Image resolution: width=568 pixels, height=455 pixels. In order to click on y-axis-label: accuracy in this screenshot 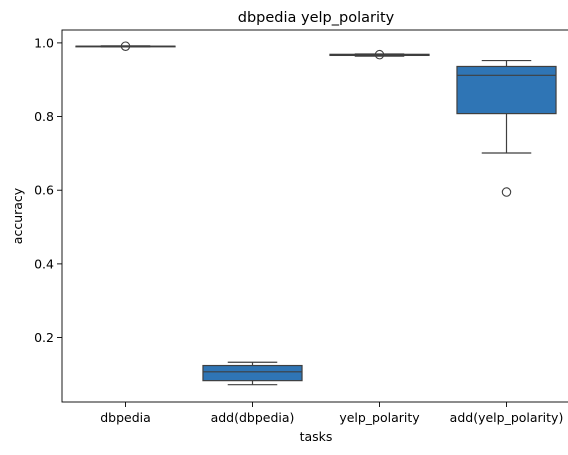, I will do `click(17, 215)`.